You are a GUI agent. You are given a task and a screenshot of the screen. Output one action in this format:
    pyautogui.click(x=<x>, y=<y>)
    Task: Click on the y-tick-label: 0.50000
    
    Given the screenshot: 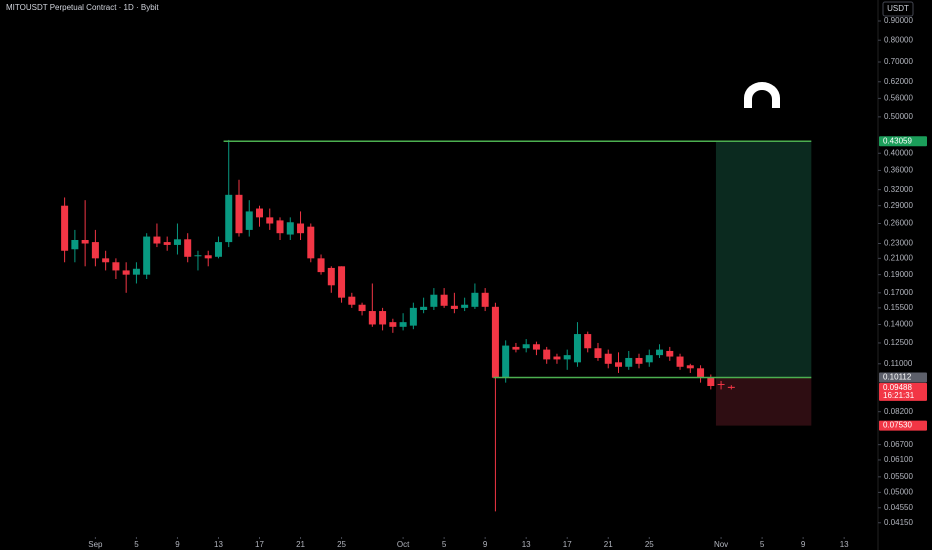 What is the action you would take?
    pyautogui.click(x=898, y=116)
    